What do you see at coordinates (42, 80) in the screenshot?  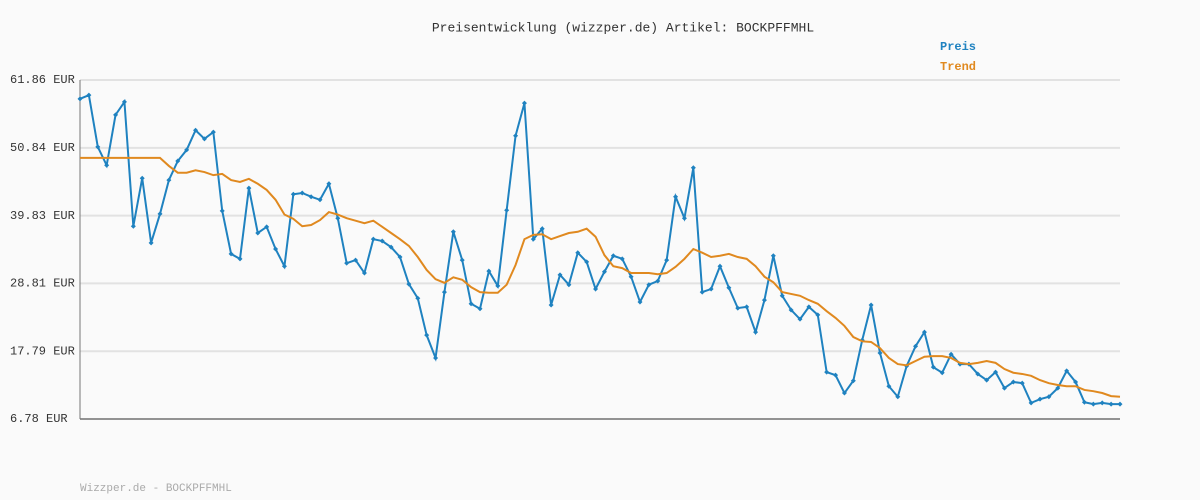 I see `y-tick-label: 61.86 EUR` at bounding box center [42, 80].